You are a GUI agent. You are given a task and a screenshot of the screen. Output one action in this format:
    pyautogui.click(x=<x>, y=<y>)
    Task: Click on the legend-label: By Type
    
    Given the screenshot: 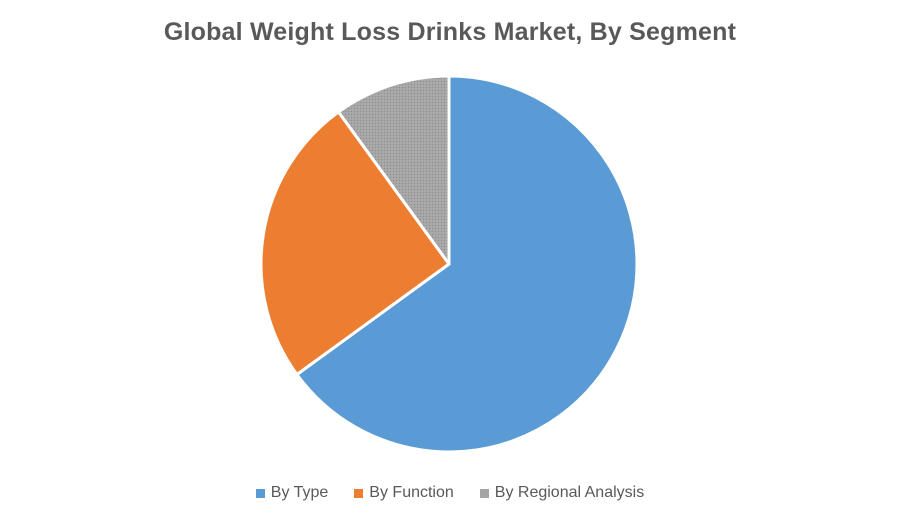 What is the action you would take?
    pyautogui.click(x=299, y=492)
    